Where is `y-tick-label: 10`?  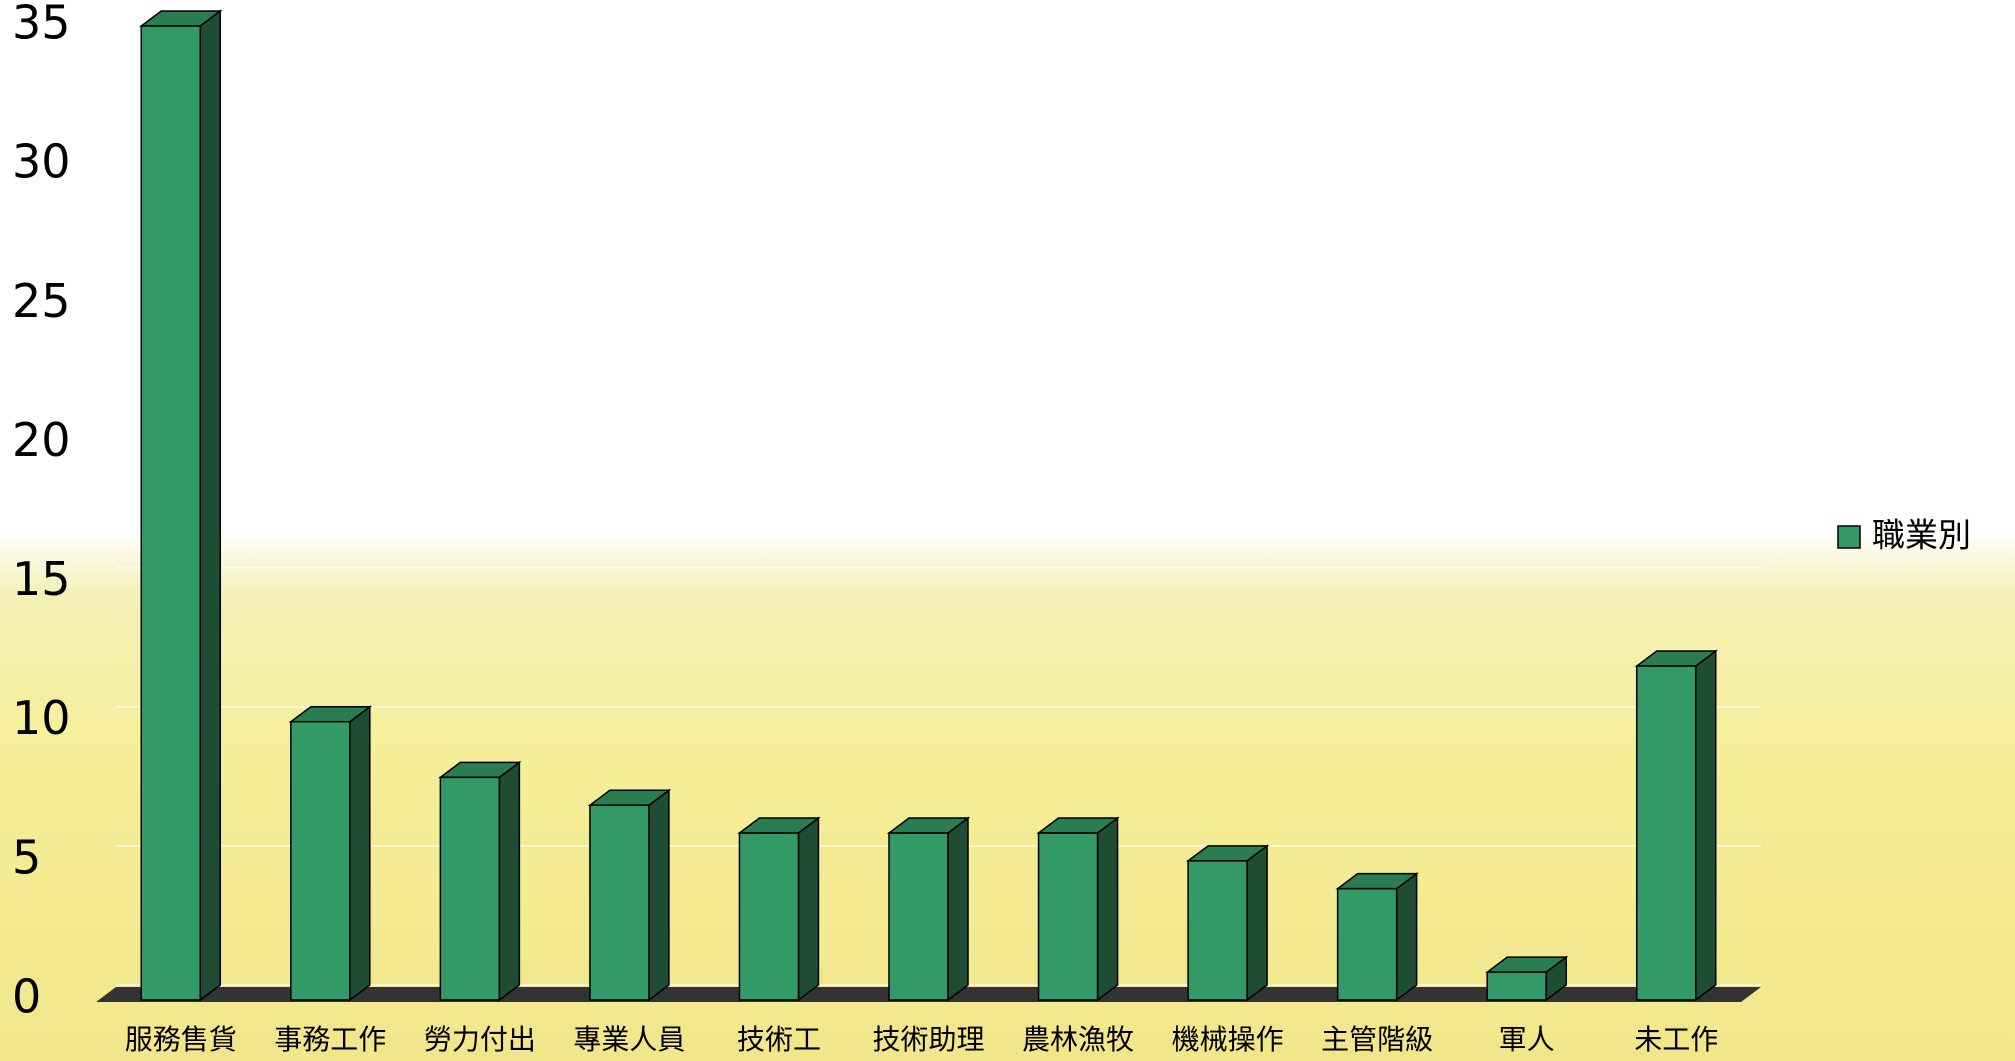 y-tick-label: 10 is located at coordinates (41, 718).